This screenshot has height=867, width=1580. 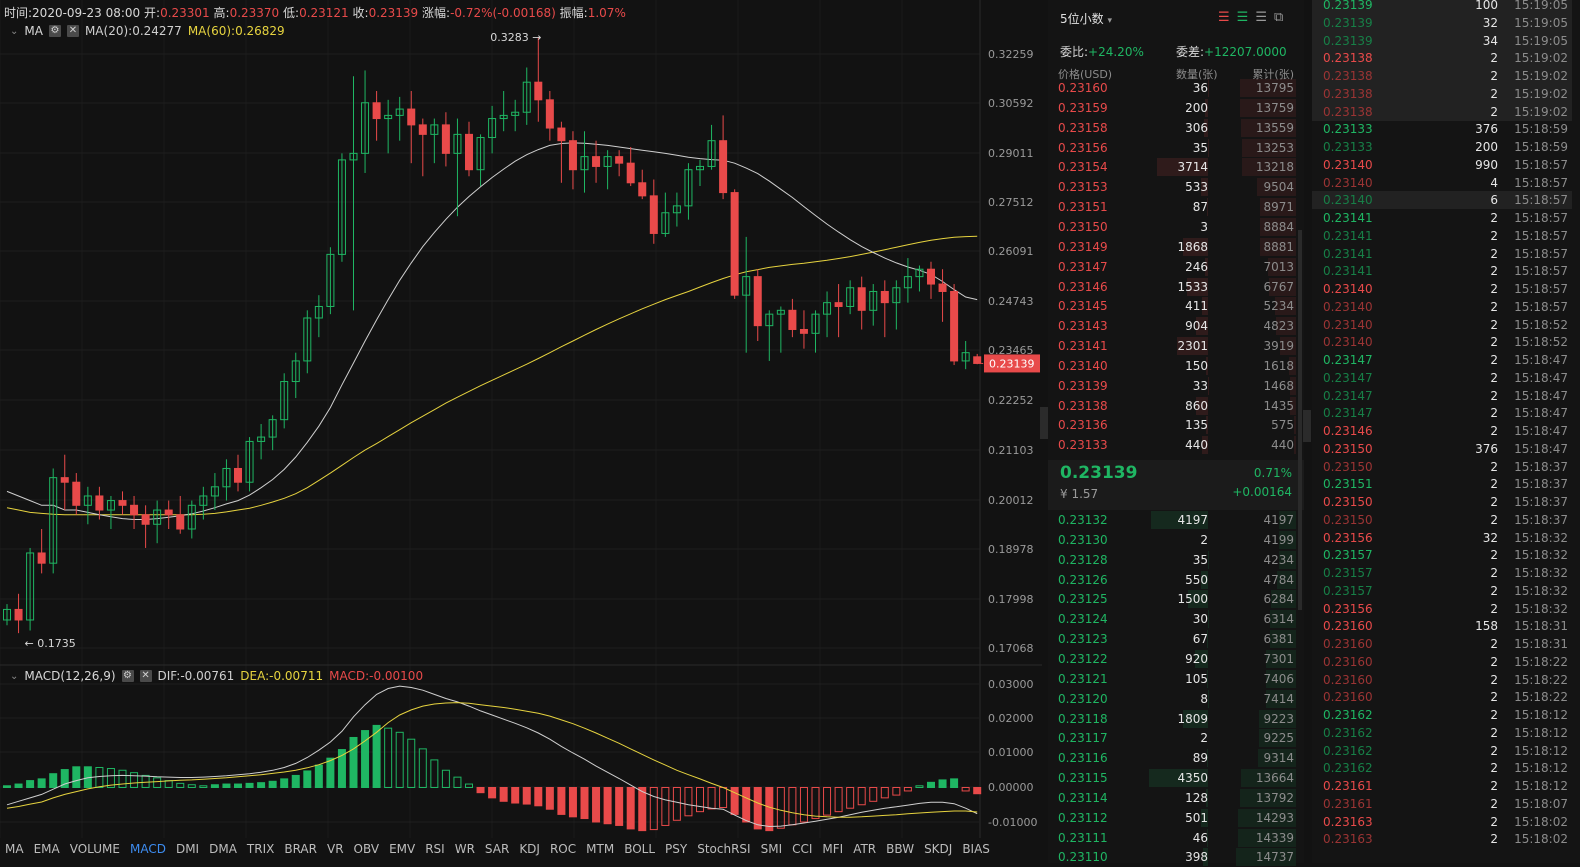 I want to click on tab-bbw: BBW, so click(x=900, y=849).